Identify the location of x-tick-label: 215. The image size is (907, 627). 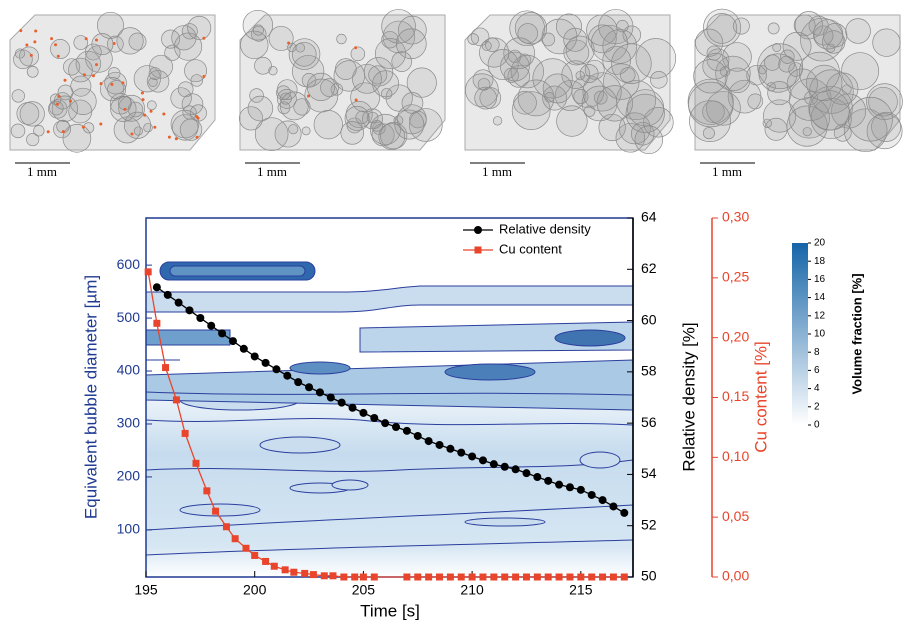
(581, 590).